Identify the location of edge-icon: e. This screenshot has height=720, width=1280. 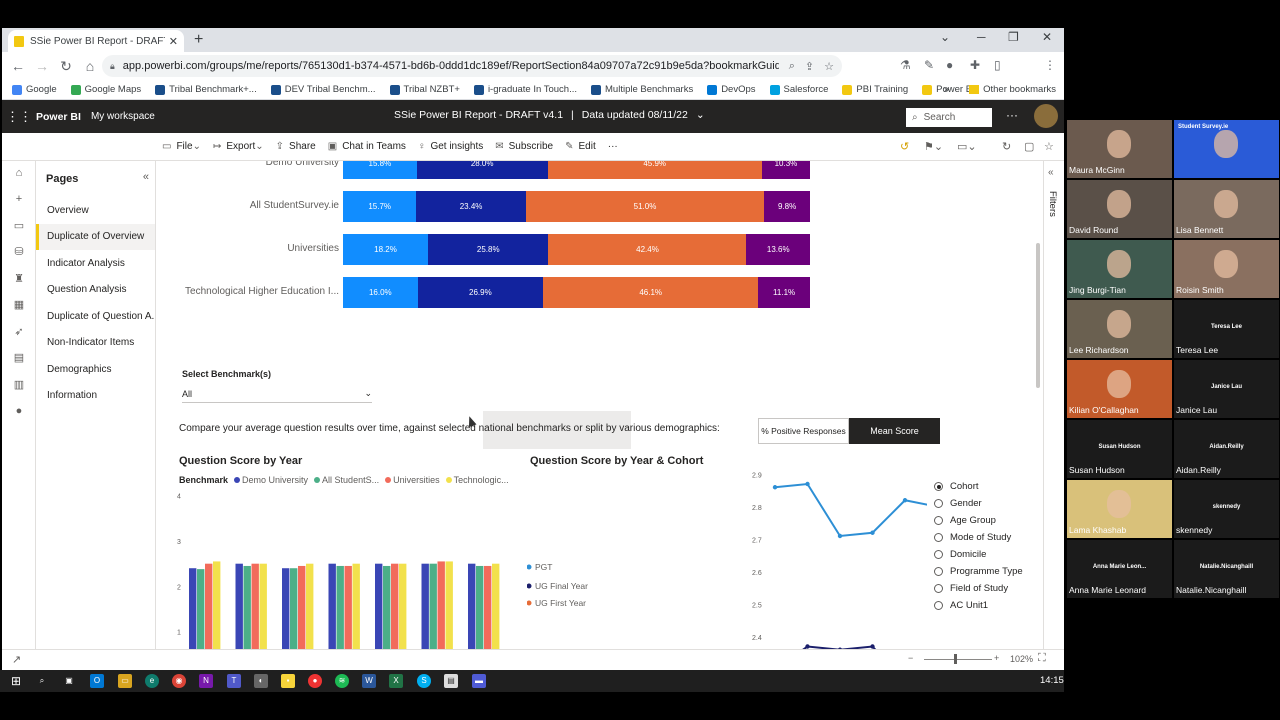
(152, 681).